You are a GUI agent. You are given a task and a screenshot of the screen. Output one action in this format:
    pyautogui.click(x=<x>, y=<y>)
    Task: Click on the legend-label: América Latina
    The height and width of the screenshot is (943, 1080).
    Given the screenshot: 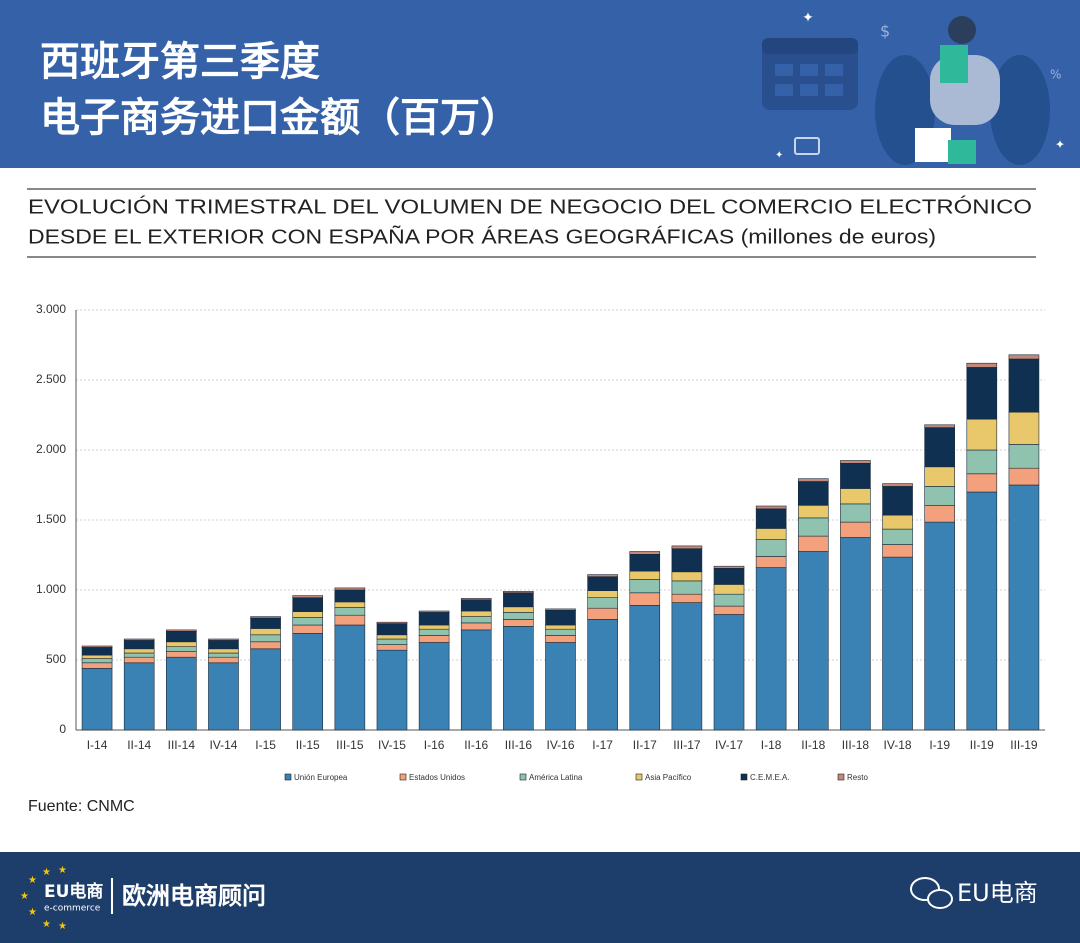 What is the action you would take?
    pyautogui.click(x=556, y=777)
    